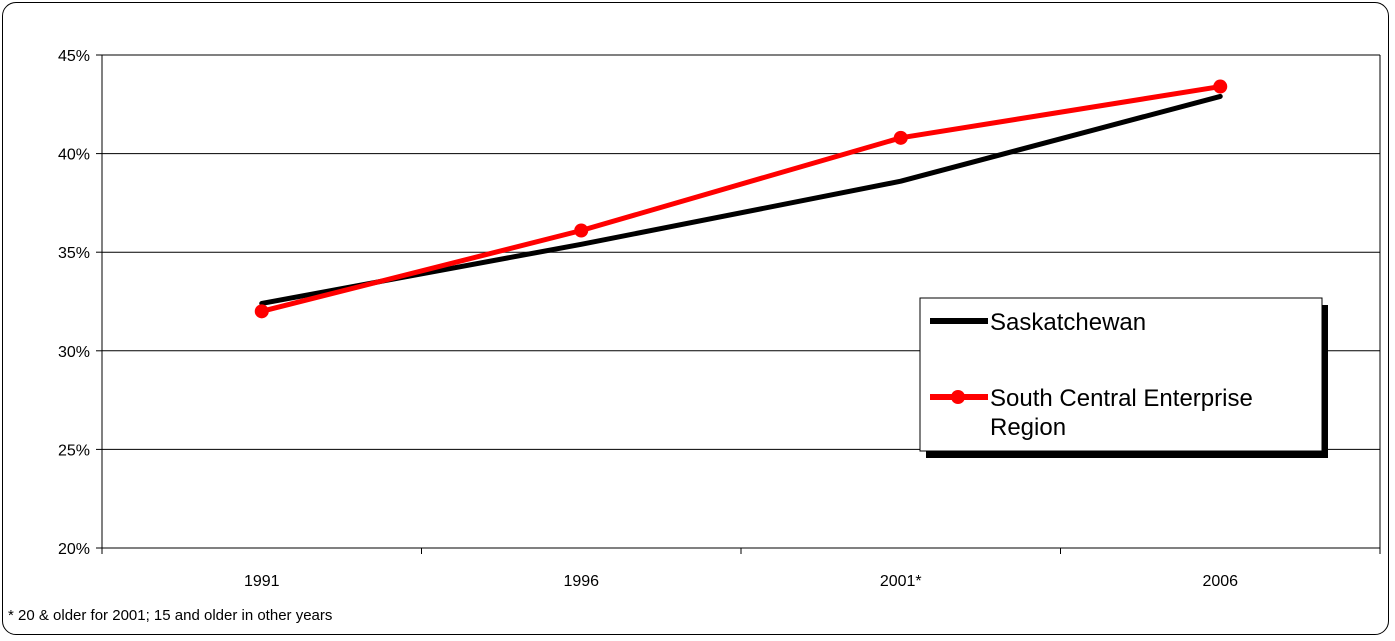 The height and width of the screenshot is (641, 1395). What do you see at coordinates (74, 155) in the screenshot?
I see `y-tick-label: 40%` at bounding box center [74, 155].